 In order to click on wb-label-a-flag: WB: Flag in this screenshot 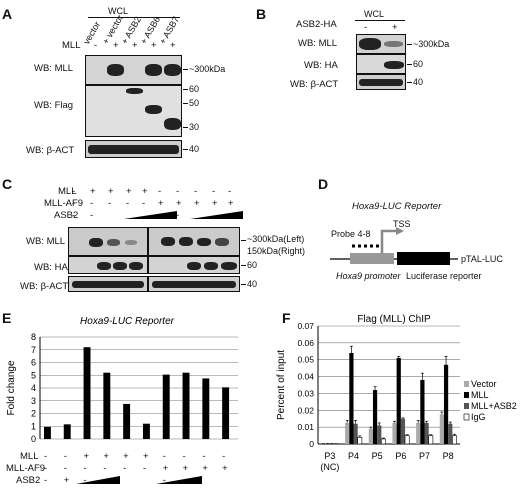, I will do `click(54, 105)`.